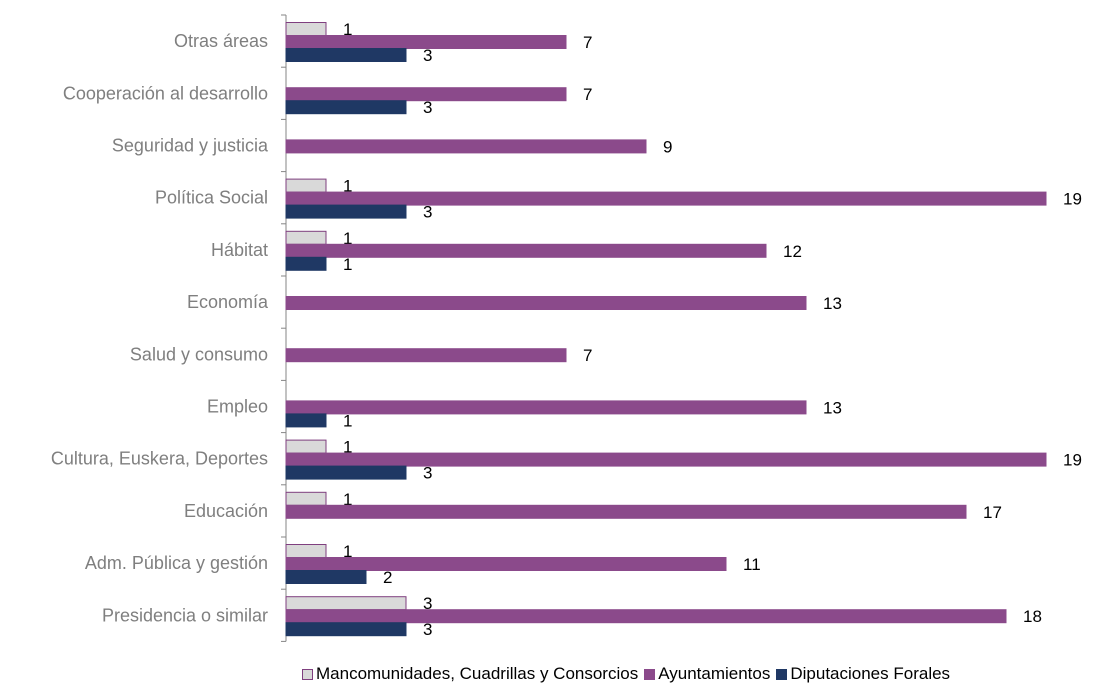 This screenshot has height=689, width=1113. What do you see at coordinates (792, 251) in the screenshot?
I see `data-label: 12` at bounding box center [792, 251].